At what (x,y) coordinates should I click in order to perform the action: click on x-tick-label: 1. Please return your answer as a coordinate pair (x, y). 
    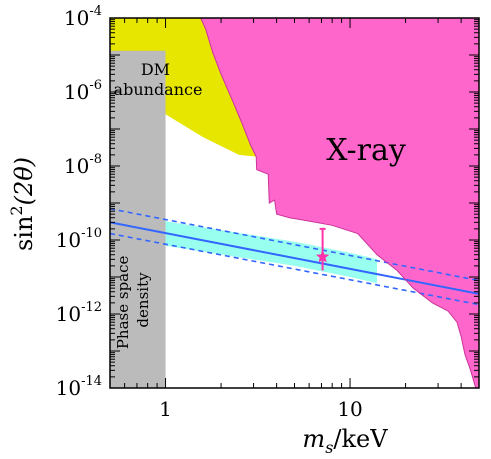
    Looking at the image, I should click on (165, 409).